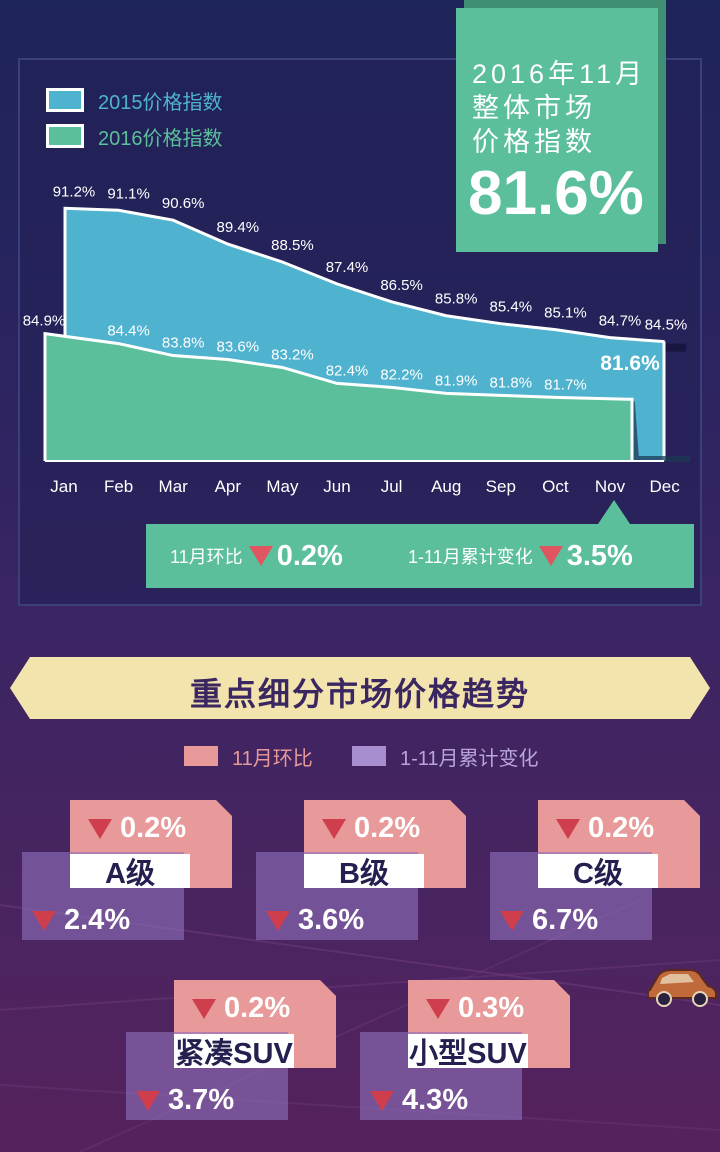 This screenshot has height=1152, width=720. I want to click on data-label-2015: 85.8%, so click(456, 299).